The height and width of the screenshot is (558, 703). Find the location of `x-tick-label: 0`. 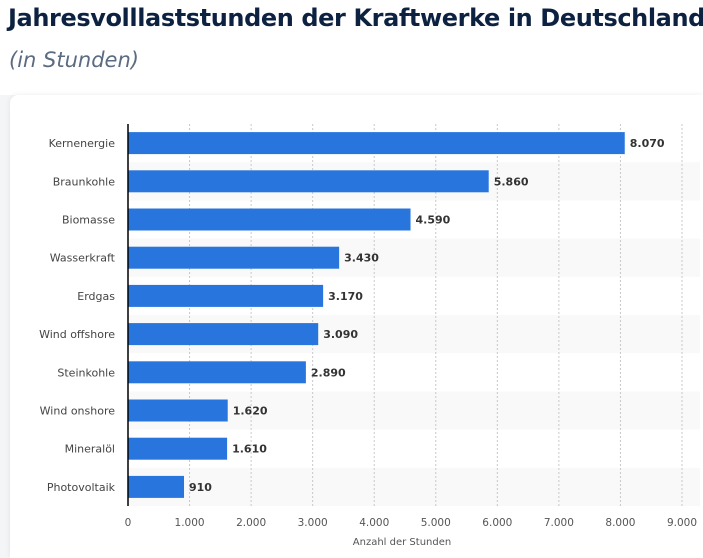

x-tick-label: 0 is located at coordinates (128, 523).